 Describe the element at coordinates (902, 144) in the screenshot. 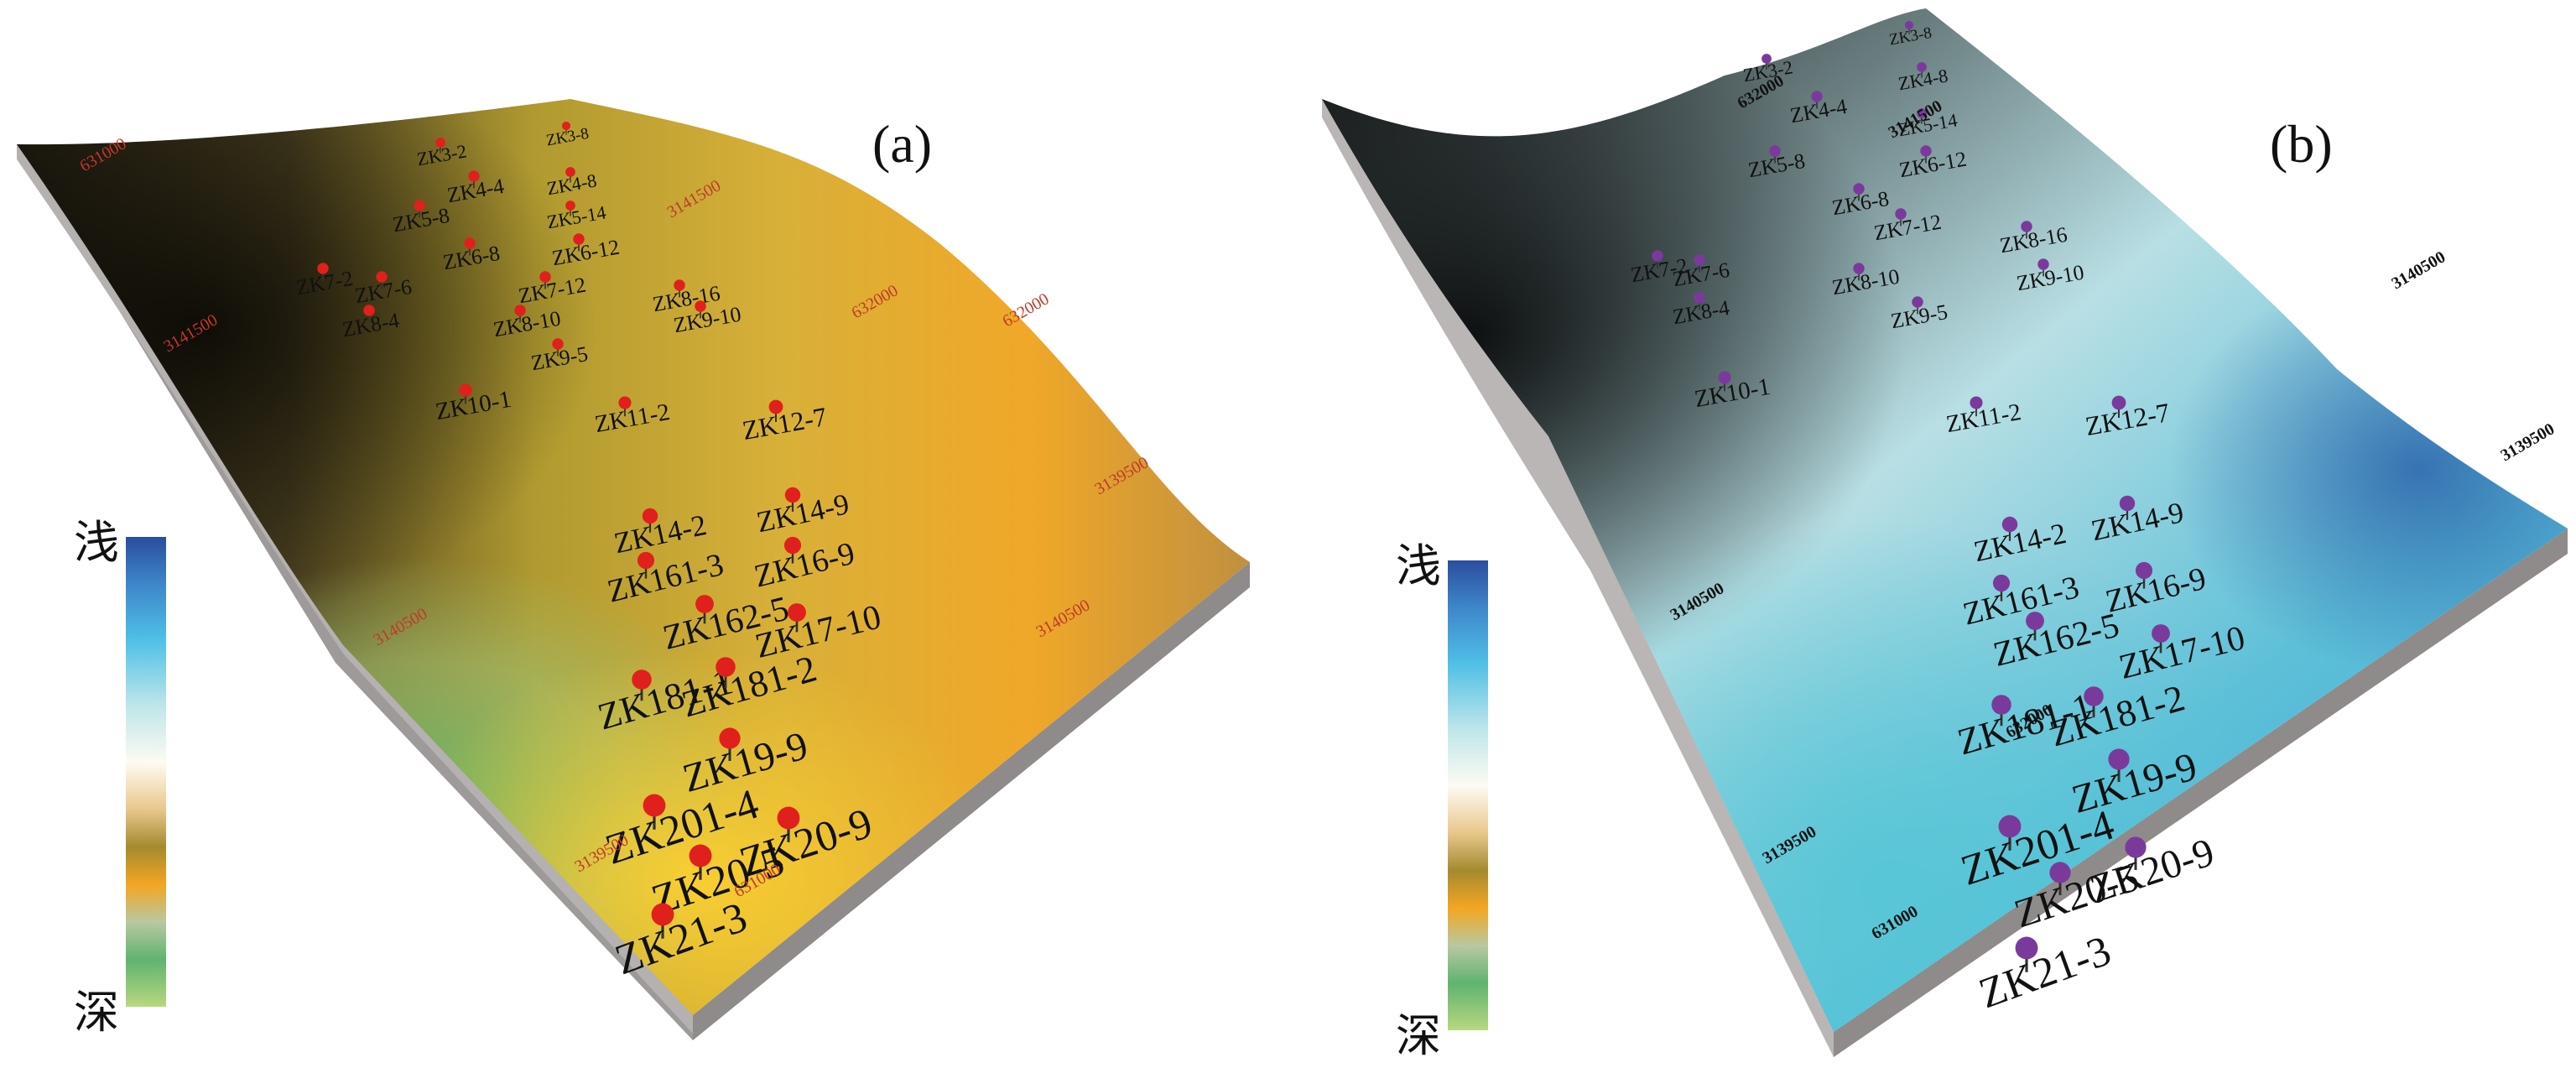

I see `panel-label-a: (a)` at that location.